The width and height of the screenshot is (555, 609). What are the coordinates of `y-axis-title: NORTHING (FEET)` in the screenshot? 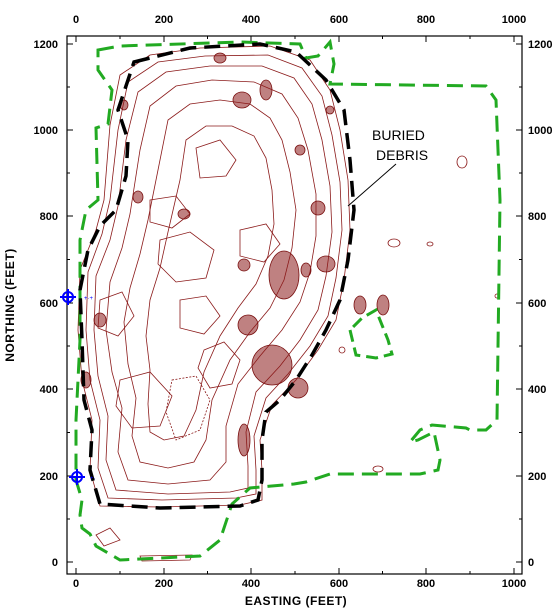 It's located at (10, 305).